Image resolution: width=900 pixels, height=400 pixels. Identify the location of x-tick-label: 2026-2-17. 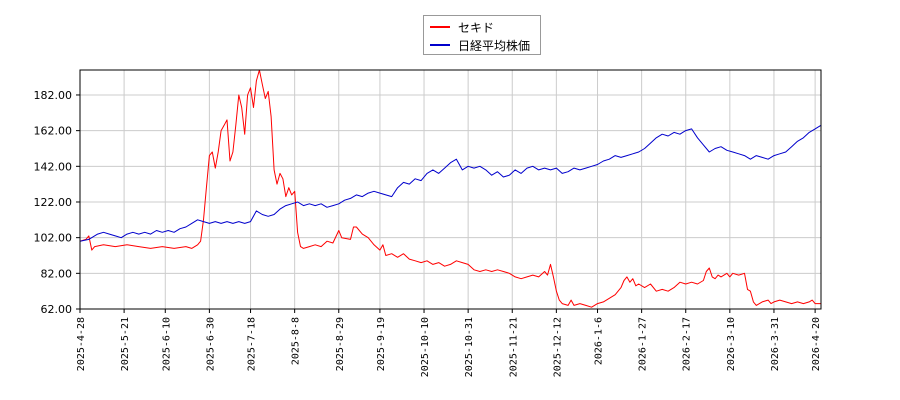
(687, 344).